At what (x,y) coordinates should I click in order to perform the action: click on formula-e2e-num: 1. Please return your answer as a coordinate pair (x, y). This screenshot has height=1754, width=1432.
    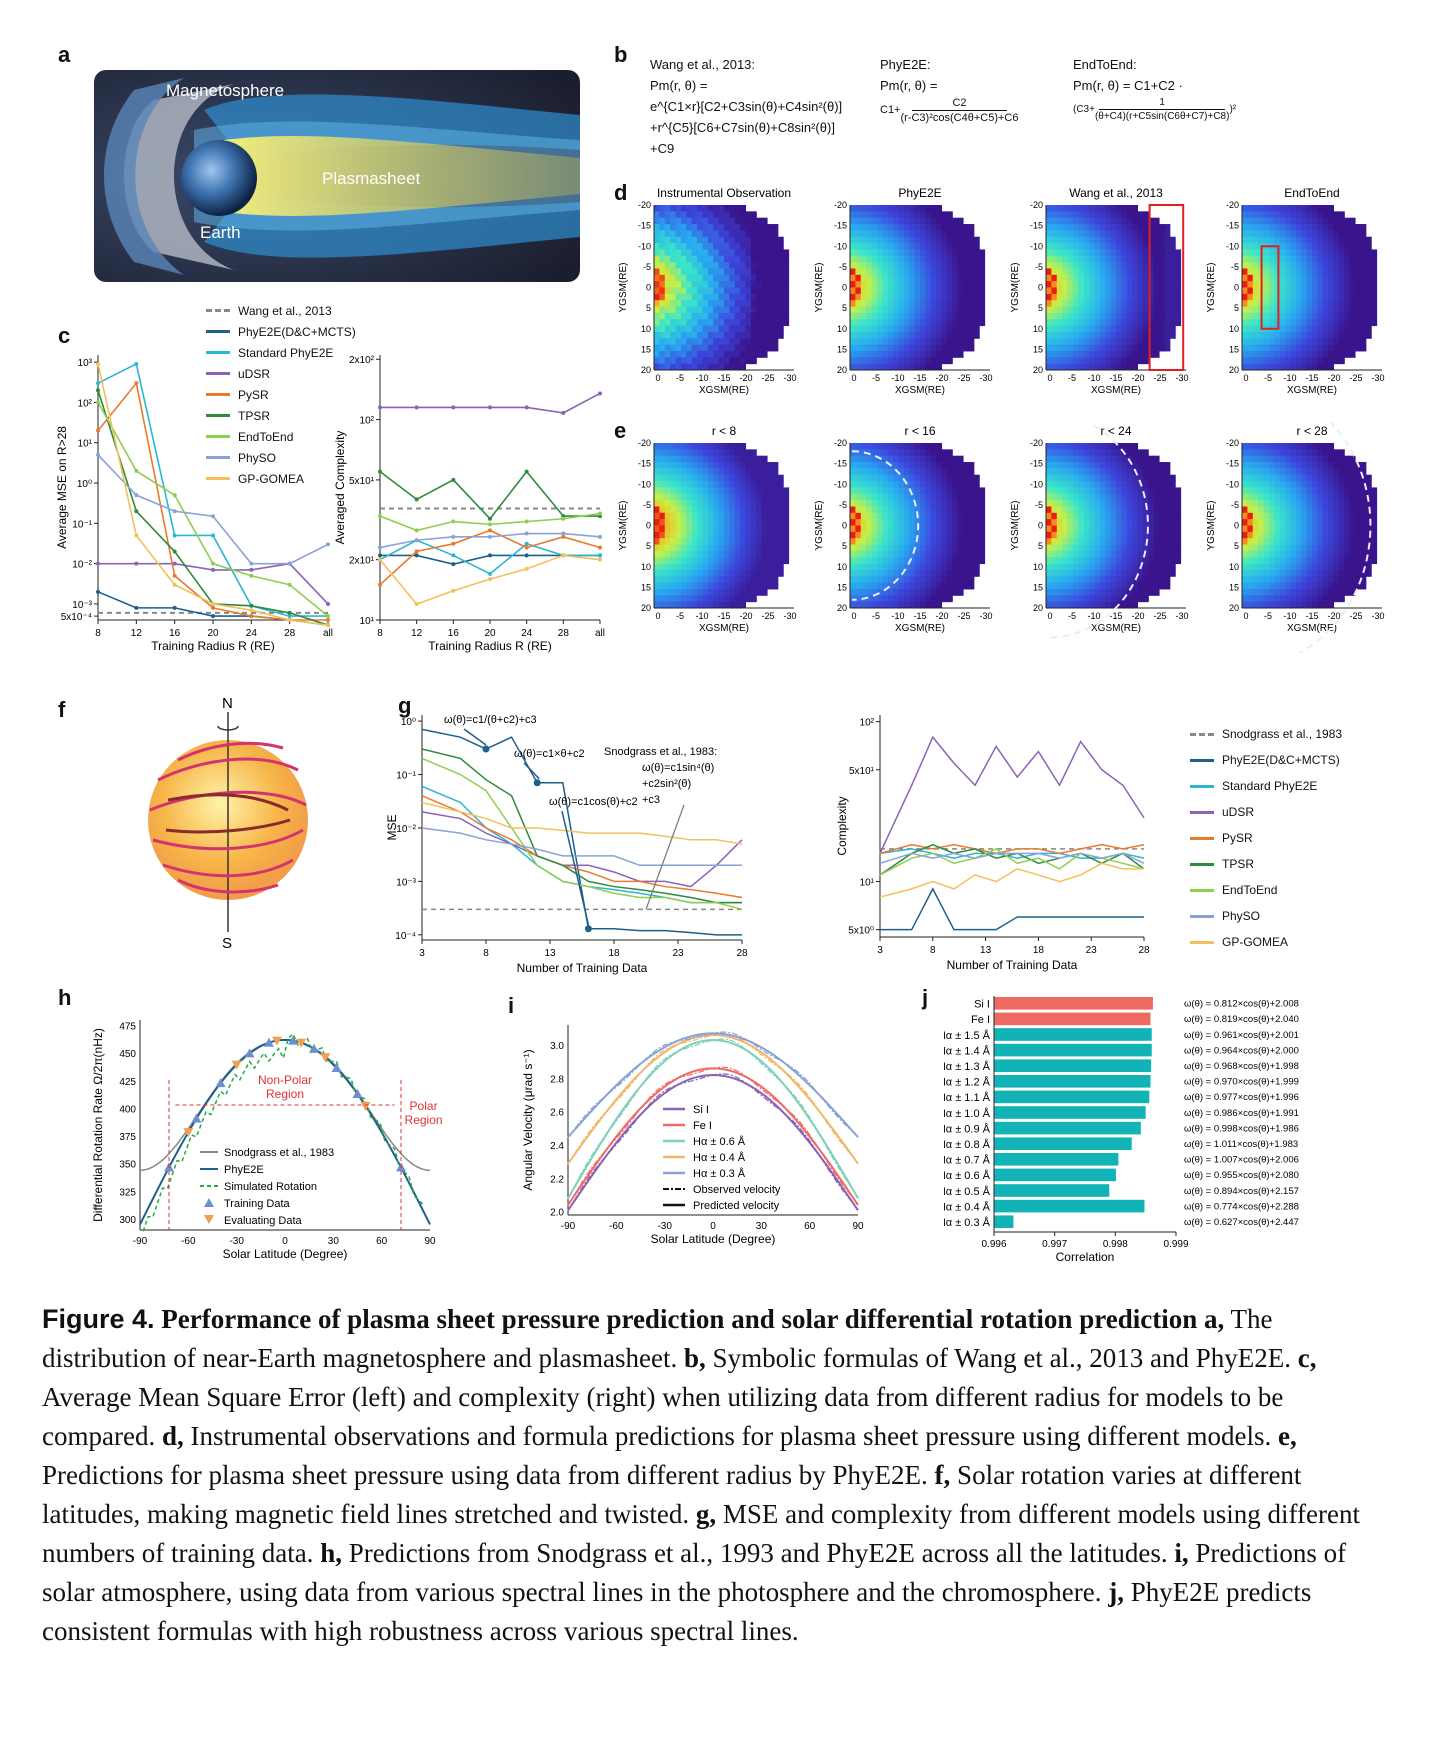
    Looking at the image, I should click on (1162, 103).